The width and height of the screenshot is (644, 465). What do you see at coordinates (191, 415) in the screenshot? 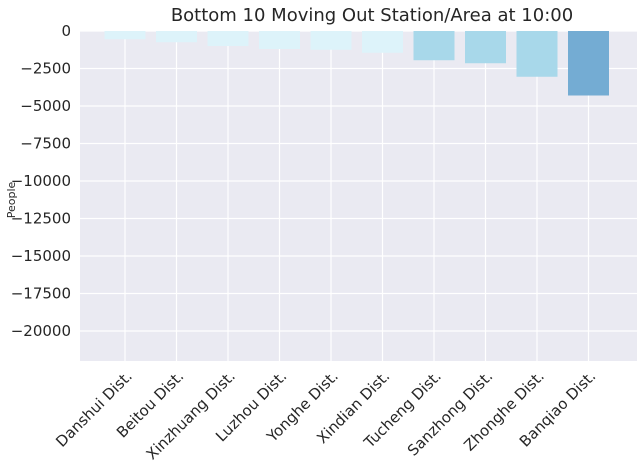
I see `x-tick-label: Xinzhuang Dist.` at bounding box center [191, 415].